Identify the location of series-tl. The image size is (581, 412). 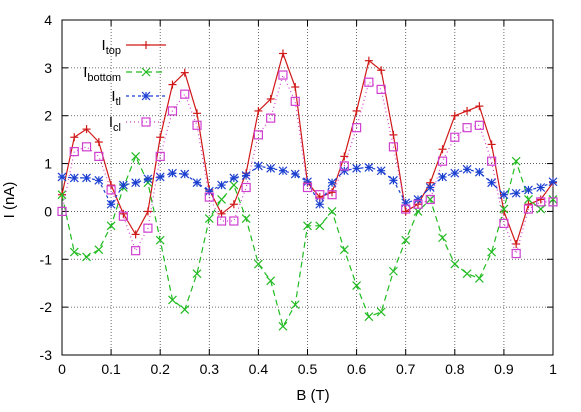
(307, 185).